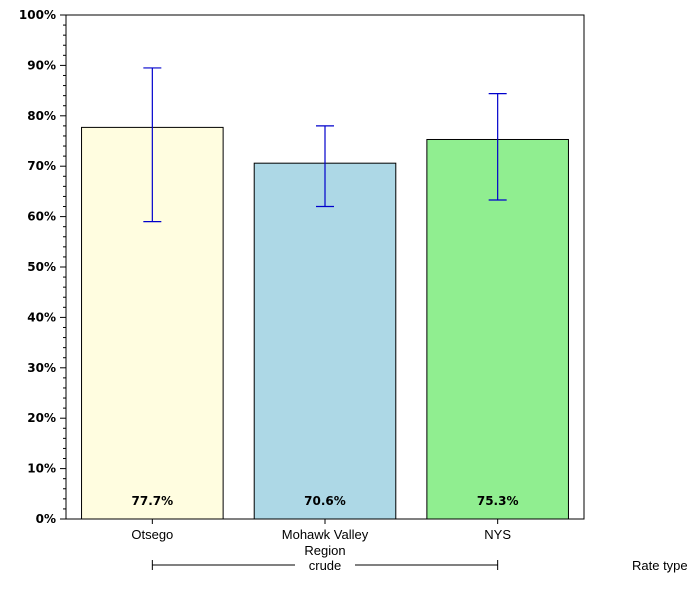 The image size is (700, 604). I want to click on y-tick-label: 70%, so click(41, 166).